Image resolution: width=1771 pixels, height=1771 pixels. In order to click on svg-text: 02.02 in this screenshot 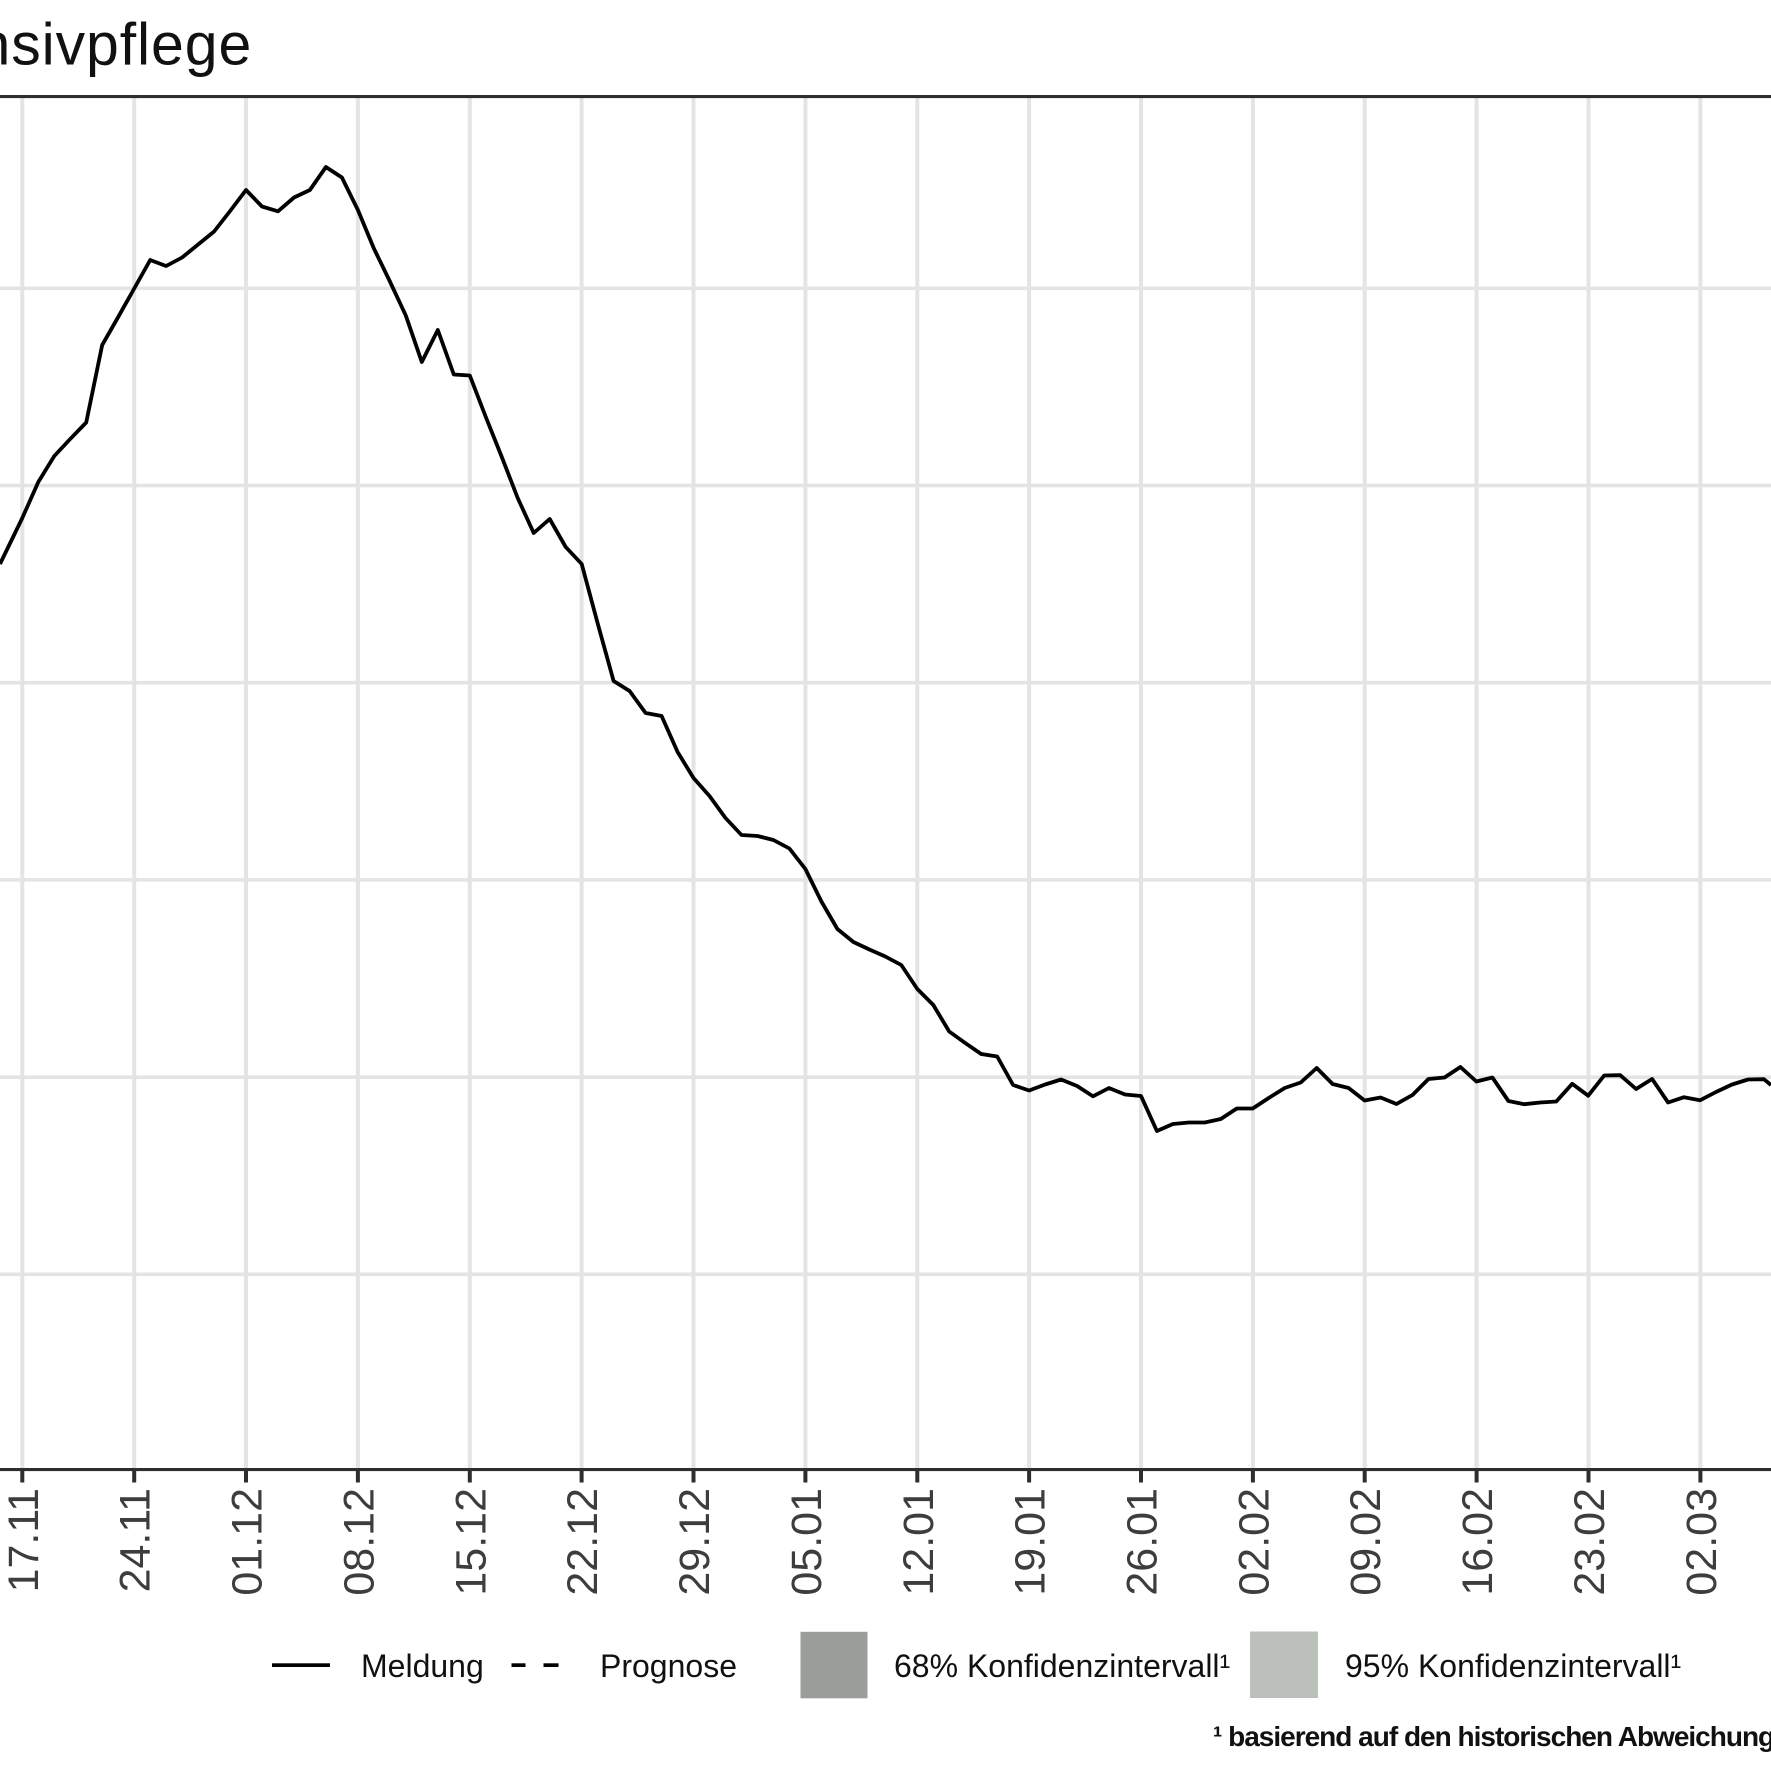, I will do `click(1254, 1542)`.